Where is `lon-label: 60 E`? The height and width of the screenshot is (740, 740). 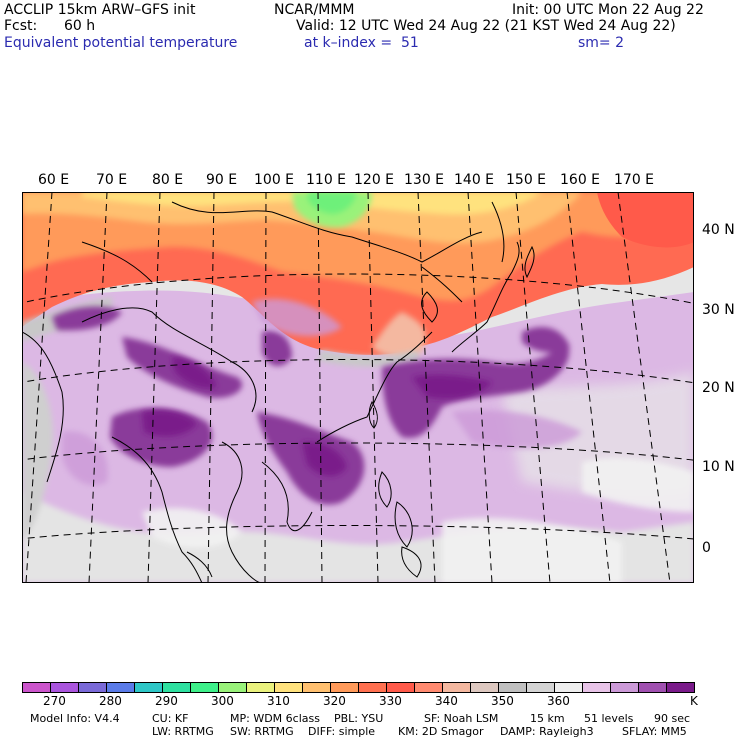 lon-label: 60 E is located at coordinates (54, 180).